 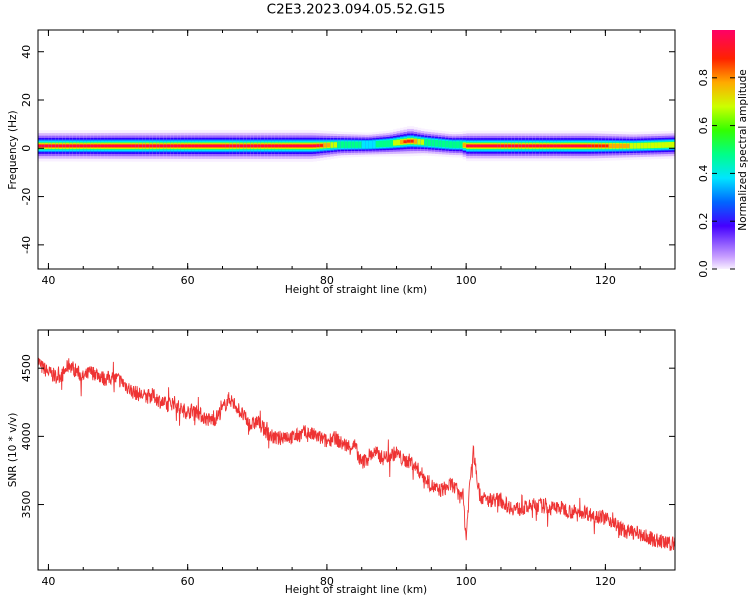 I want to click on colorbar-gradient, so click(x=723, y=149).